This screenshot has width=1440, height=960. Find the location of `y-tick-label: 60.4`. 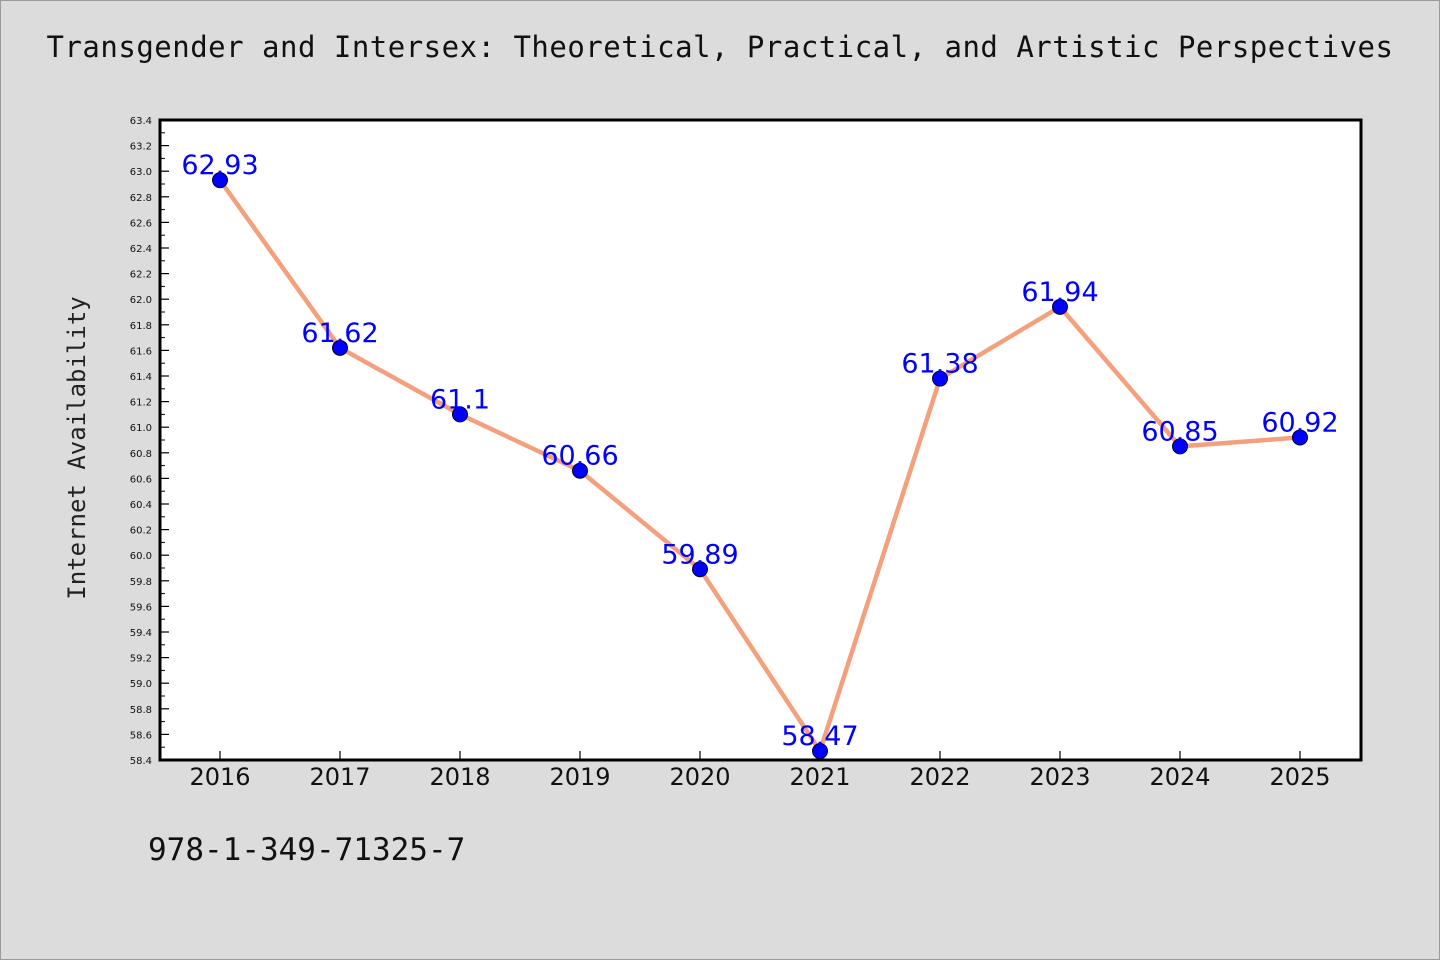

y-tick-label: 60.4 is located at coordinates (141, 505).